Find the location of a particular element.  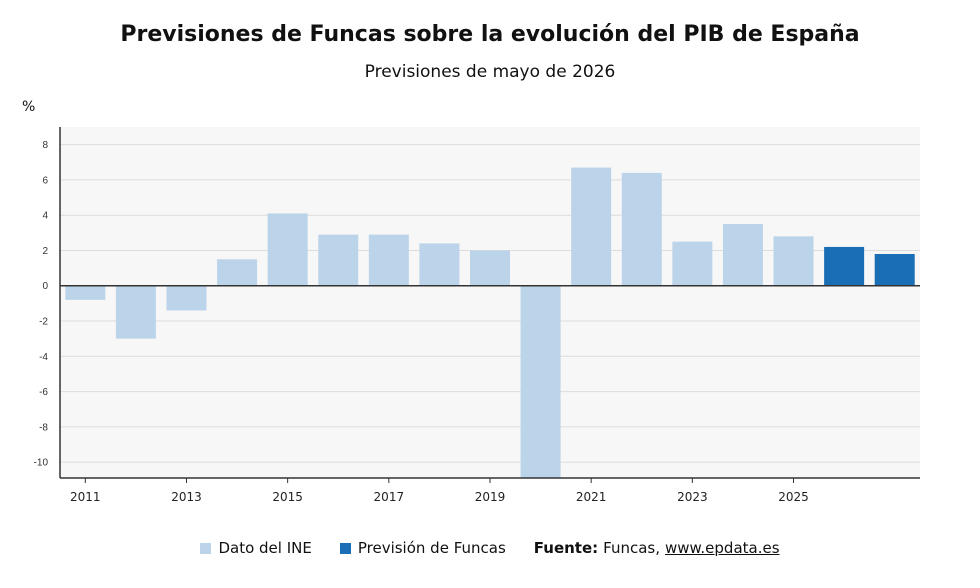

legend-swatch-ine is located at coordinates (206, 548).